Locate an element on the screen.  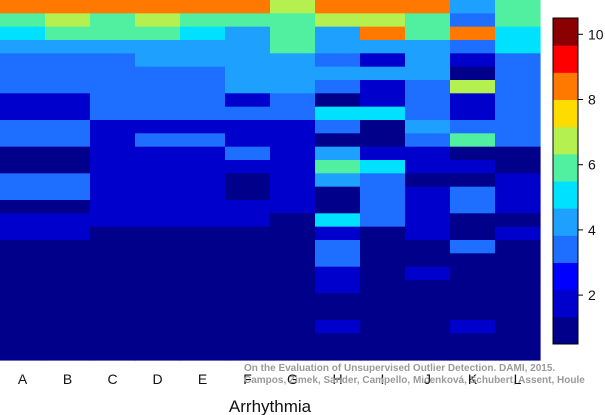
x-tick-label: G is located at coordinates (292, 379).